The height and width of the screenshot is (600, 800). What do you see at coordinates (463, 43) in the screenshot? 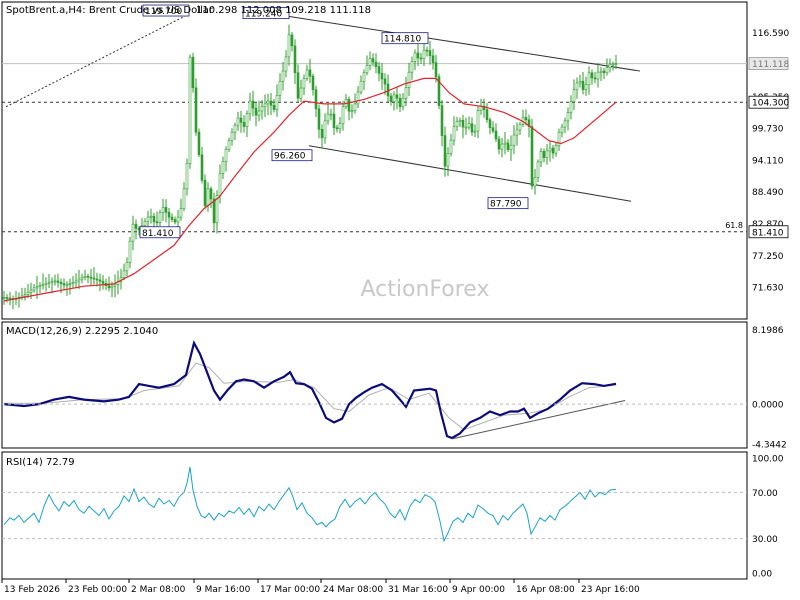
I see `channel-line` at bounding box center [463, 43].